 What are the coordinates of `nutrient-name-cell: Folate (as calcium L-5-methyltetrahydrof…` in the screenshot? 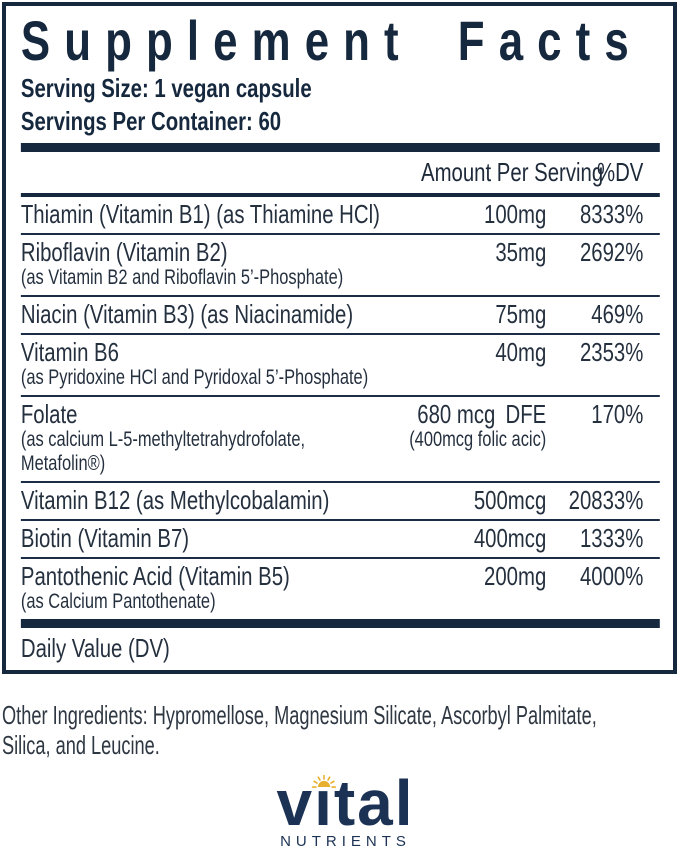 It's located at (221, 438).